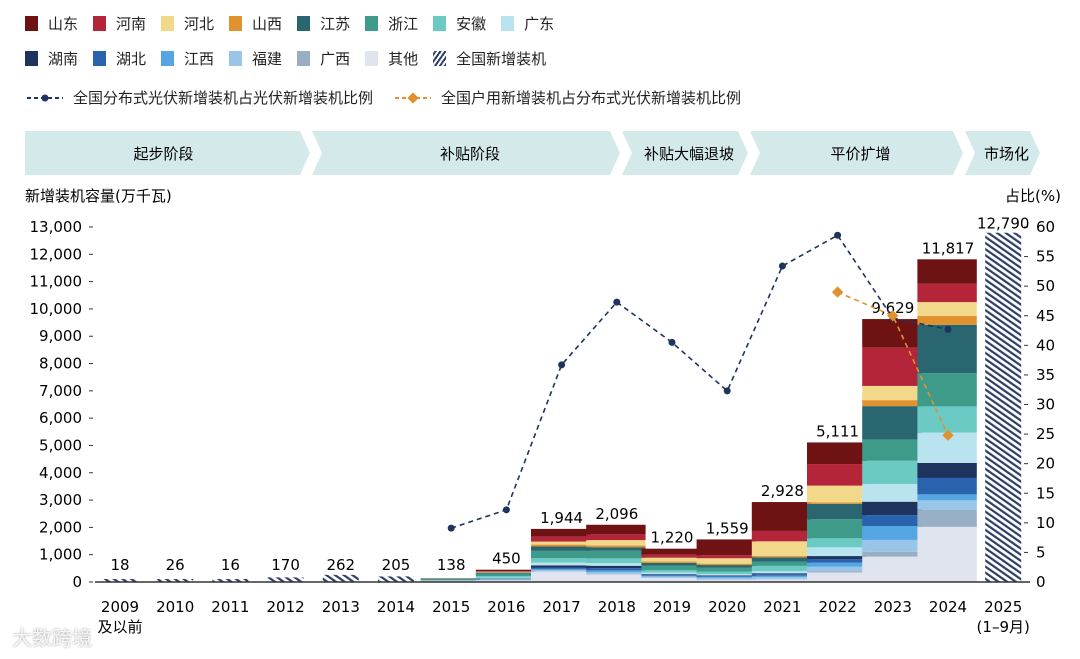 This screenshot has width=1080, height=659. I want to click on dashed-diamond-marker-icon, so click(413, 97).